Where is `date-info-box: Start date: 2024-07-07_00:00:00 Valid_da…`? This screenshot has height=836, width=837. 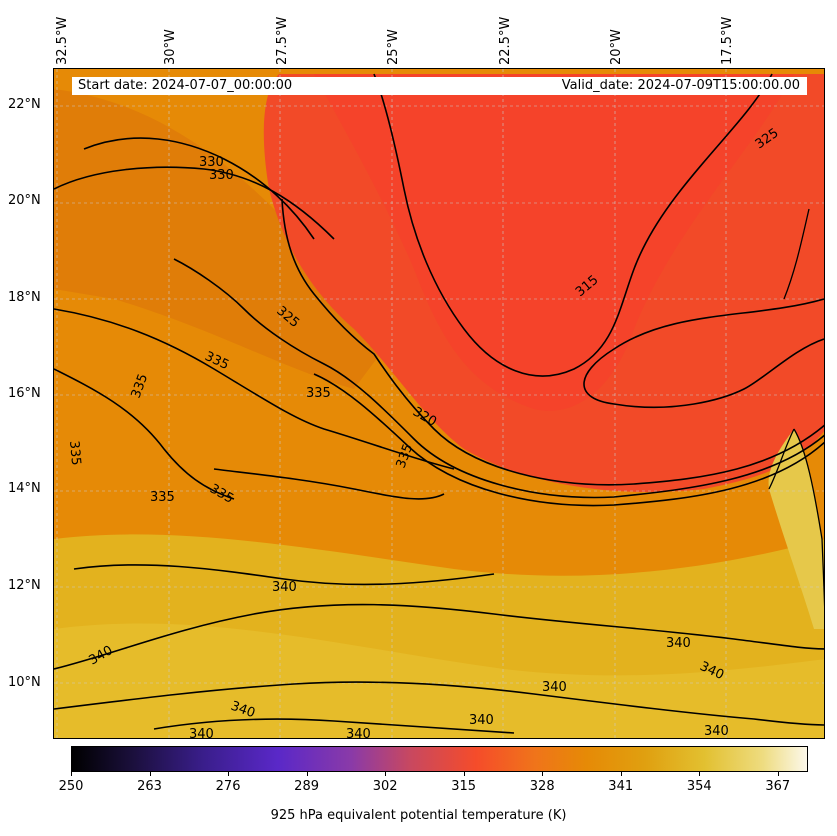
date-info-box: Start date: 2024-07-07_00:00:00 Valid_da… is located at coordinates (439, 86).